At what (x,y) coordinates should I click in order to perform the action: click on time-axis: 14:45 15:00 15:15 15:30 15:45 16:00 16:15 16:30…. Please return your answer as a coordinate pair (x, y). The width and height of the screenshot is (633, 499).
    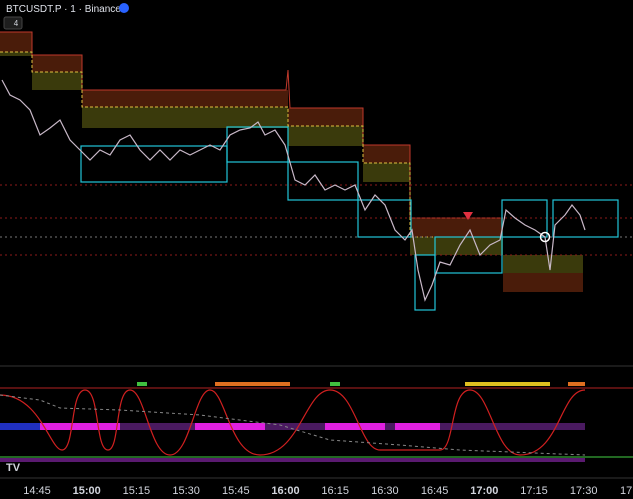
    Looking at the image, I should click on (327, 491).